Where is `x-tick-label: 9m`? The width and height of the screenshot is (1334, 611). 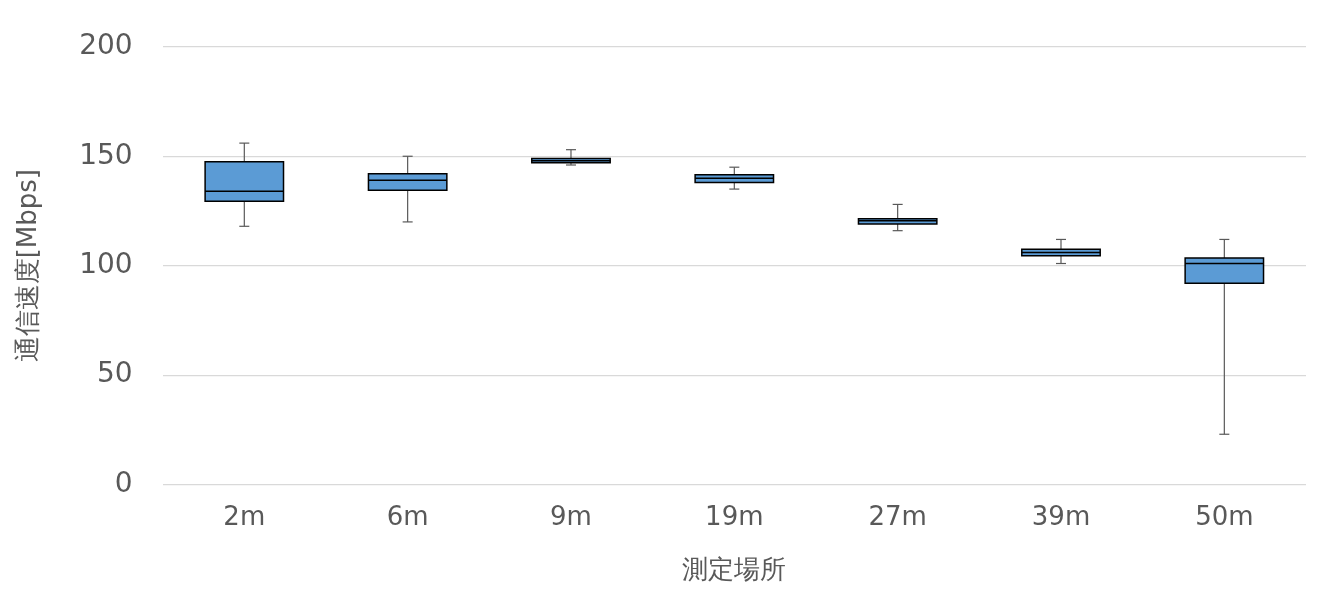
x-tick-label: 9m is located at coordinates (571, 515).